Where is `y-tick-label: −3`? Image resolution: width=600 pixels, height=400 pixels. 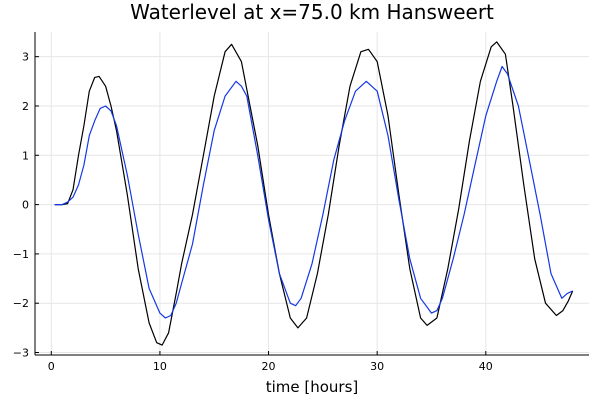 y-tick-label: −3 is located at coordinates (21, 353).